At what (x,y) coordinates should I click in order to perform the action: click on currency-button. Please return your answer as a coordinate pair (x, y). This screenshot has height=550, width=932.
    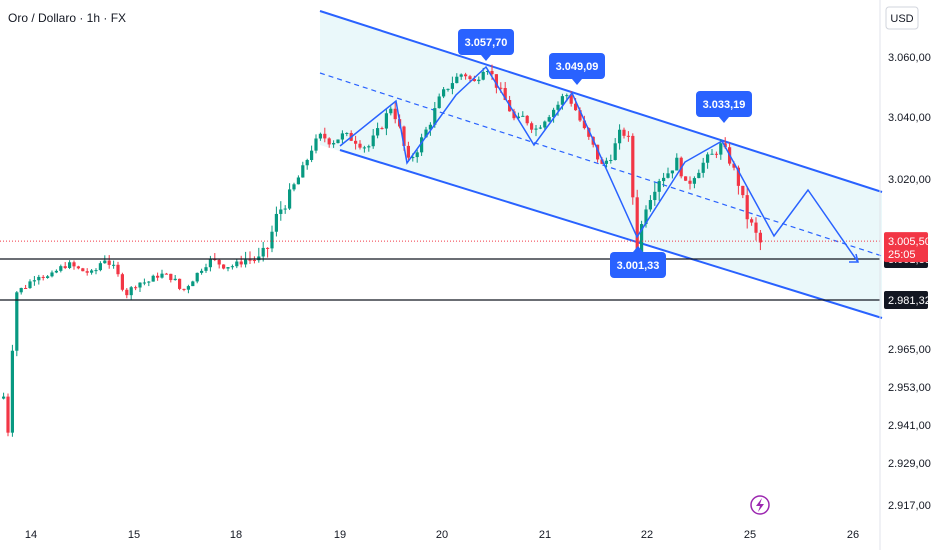
    Looking at the image, I should click on (902, 18).